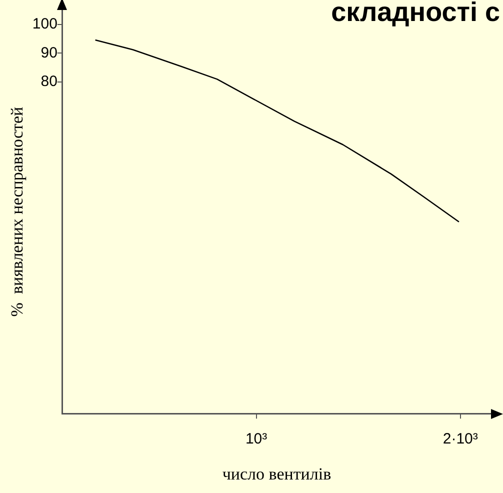 The width and height of the screenshot is (503, 493). What do you see at coordinates (460, 439) in the screenshot?
I see `x-tick-label: 2·10³` at bounding box center [460, 439].